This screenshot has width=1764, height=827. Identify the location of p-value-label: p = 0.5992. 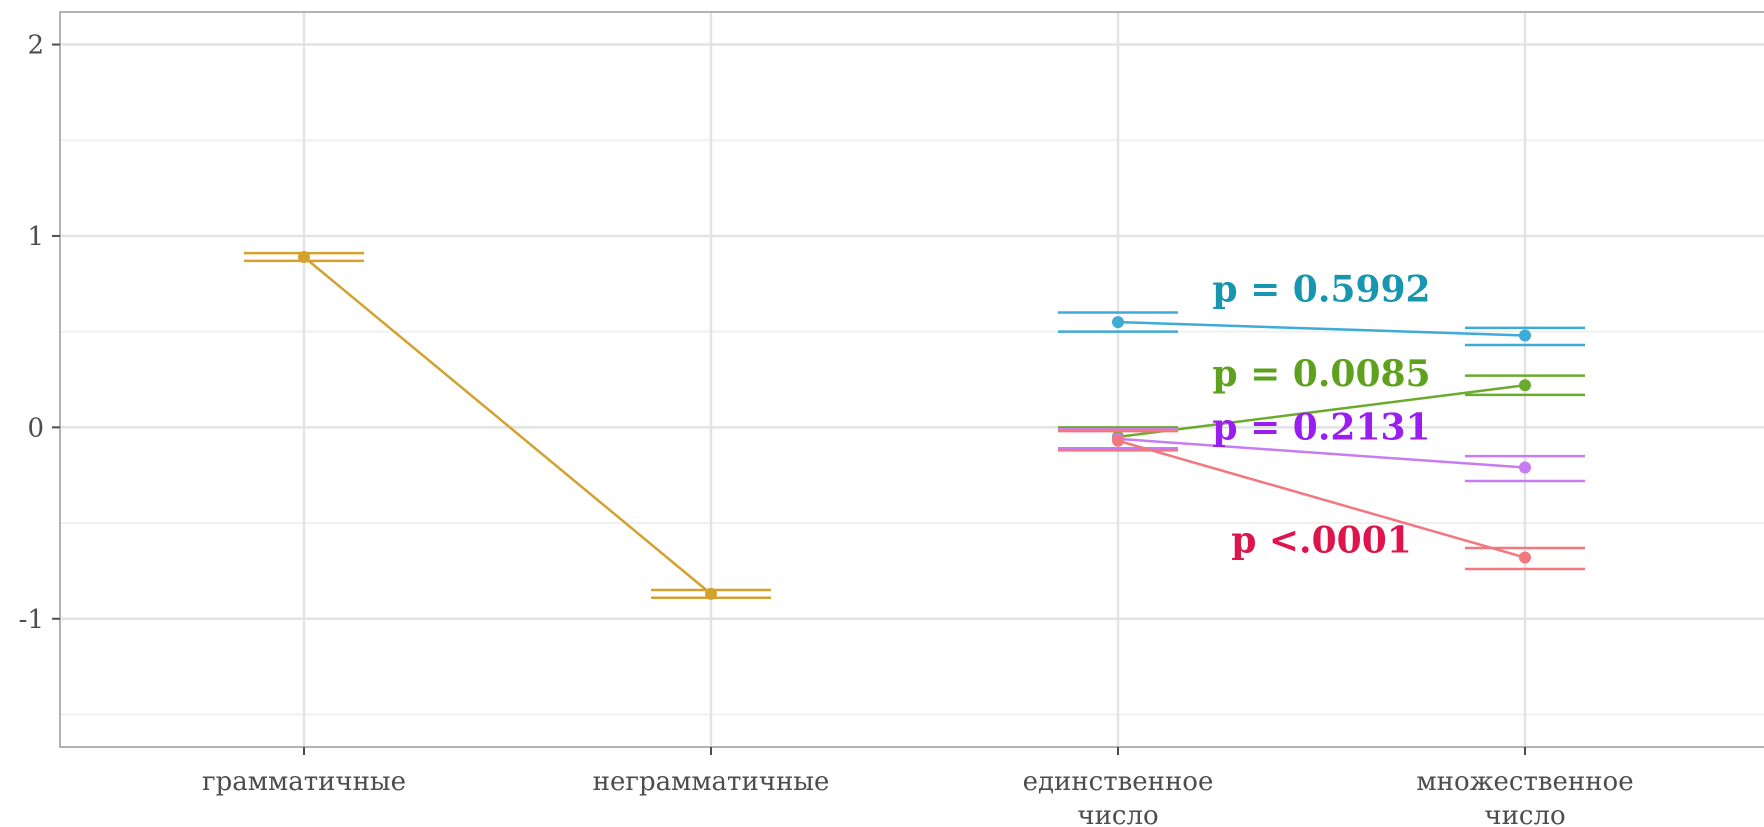
(1321, 290).